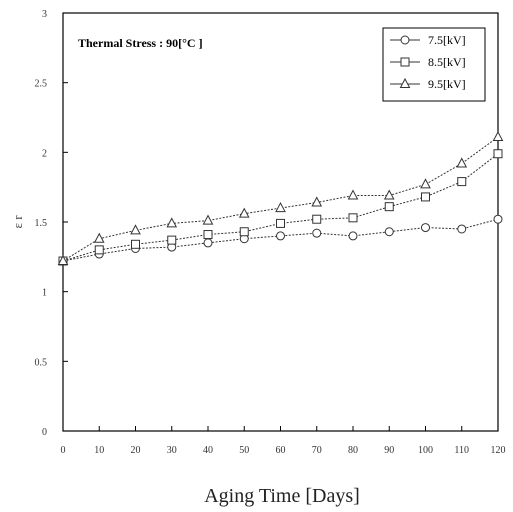  I want to click on x-tick-label: 40, so click(208, 450).